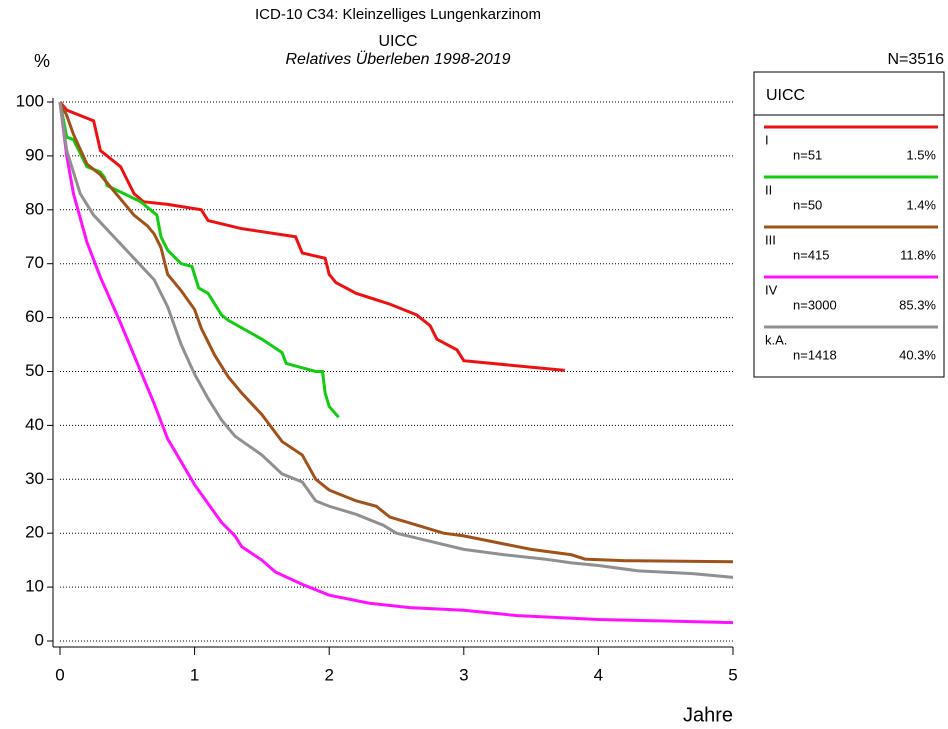 The image size is (948, 729). I want to click on legend-n: n=51, so click(807, 154).